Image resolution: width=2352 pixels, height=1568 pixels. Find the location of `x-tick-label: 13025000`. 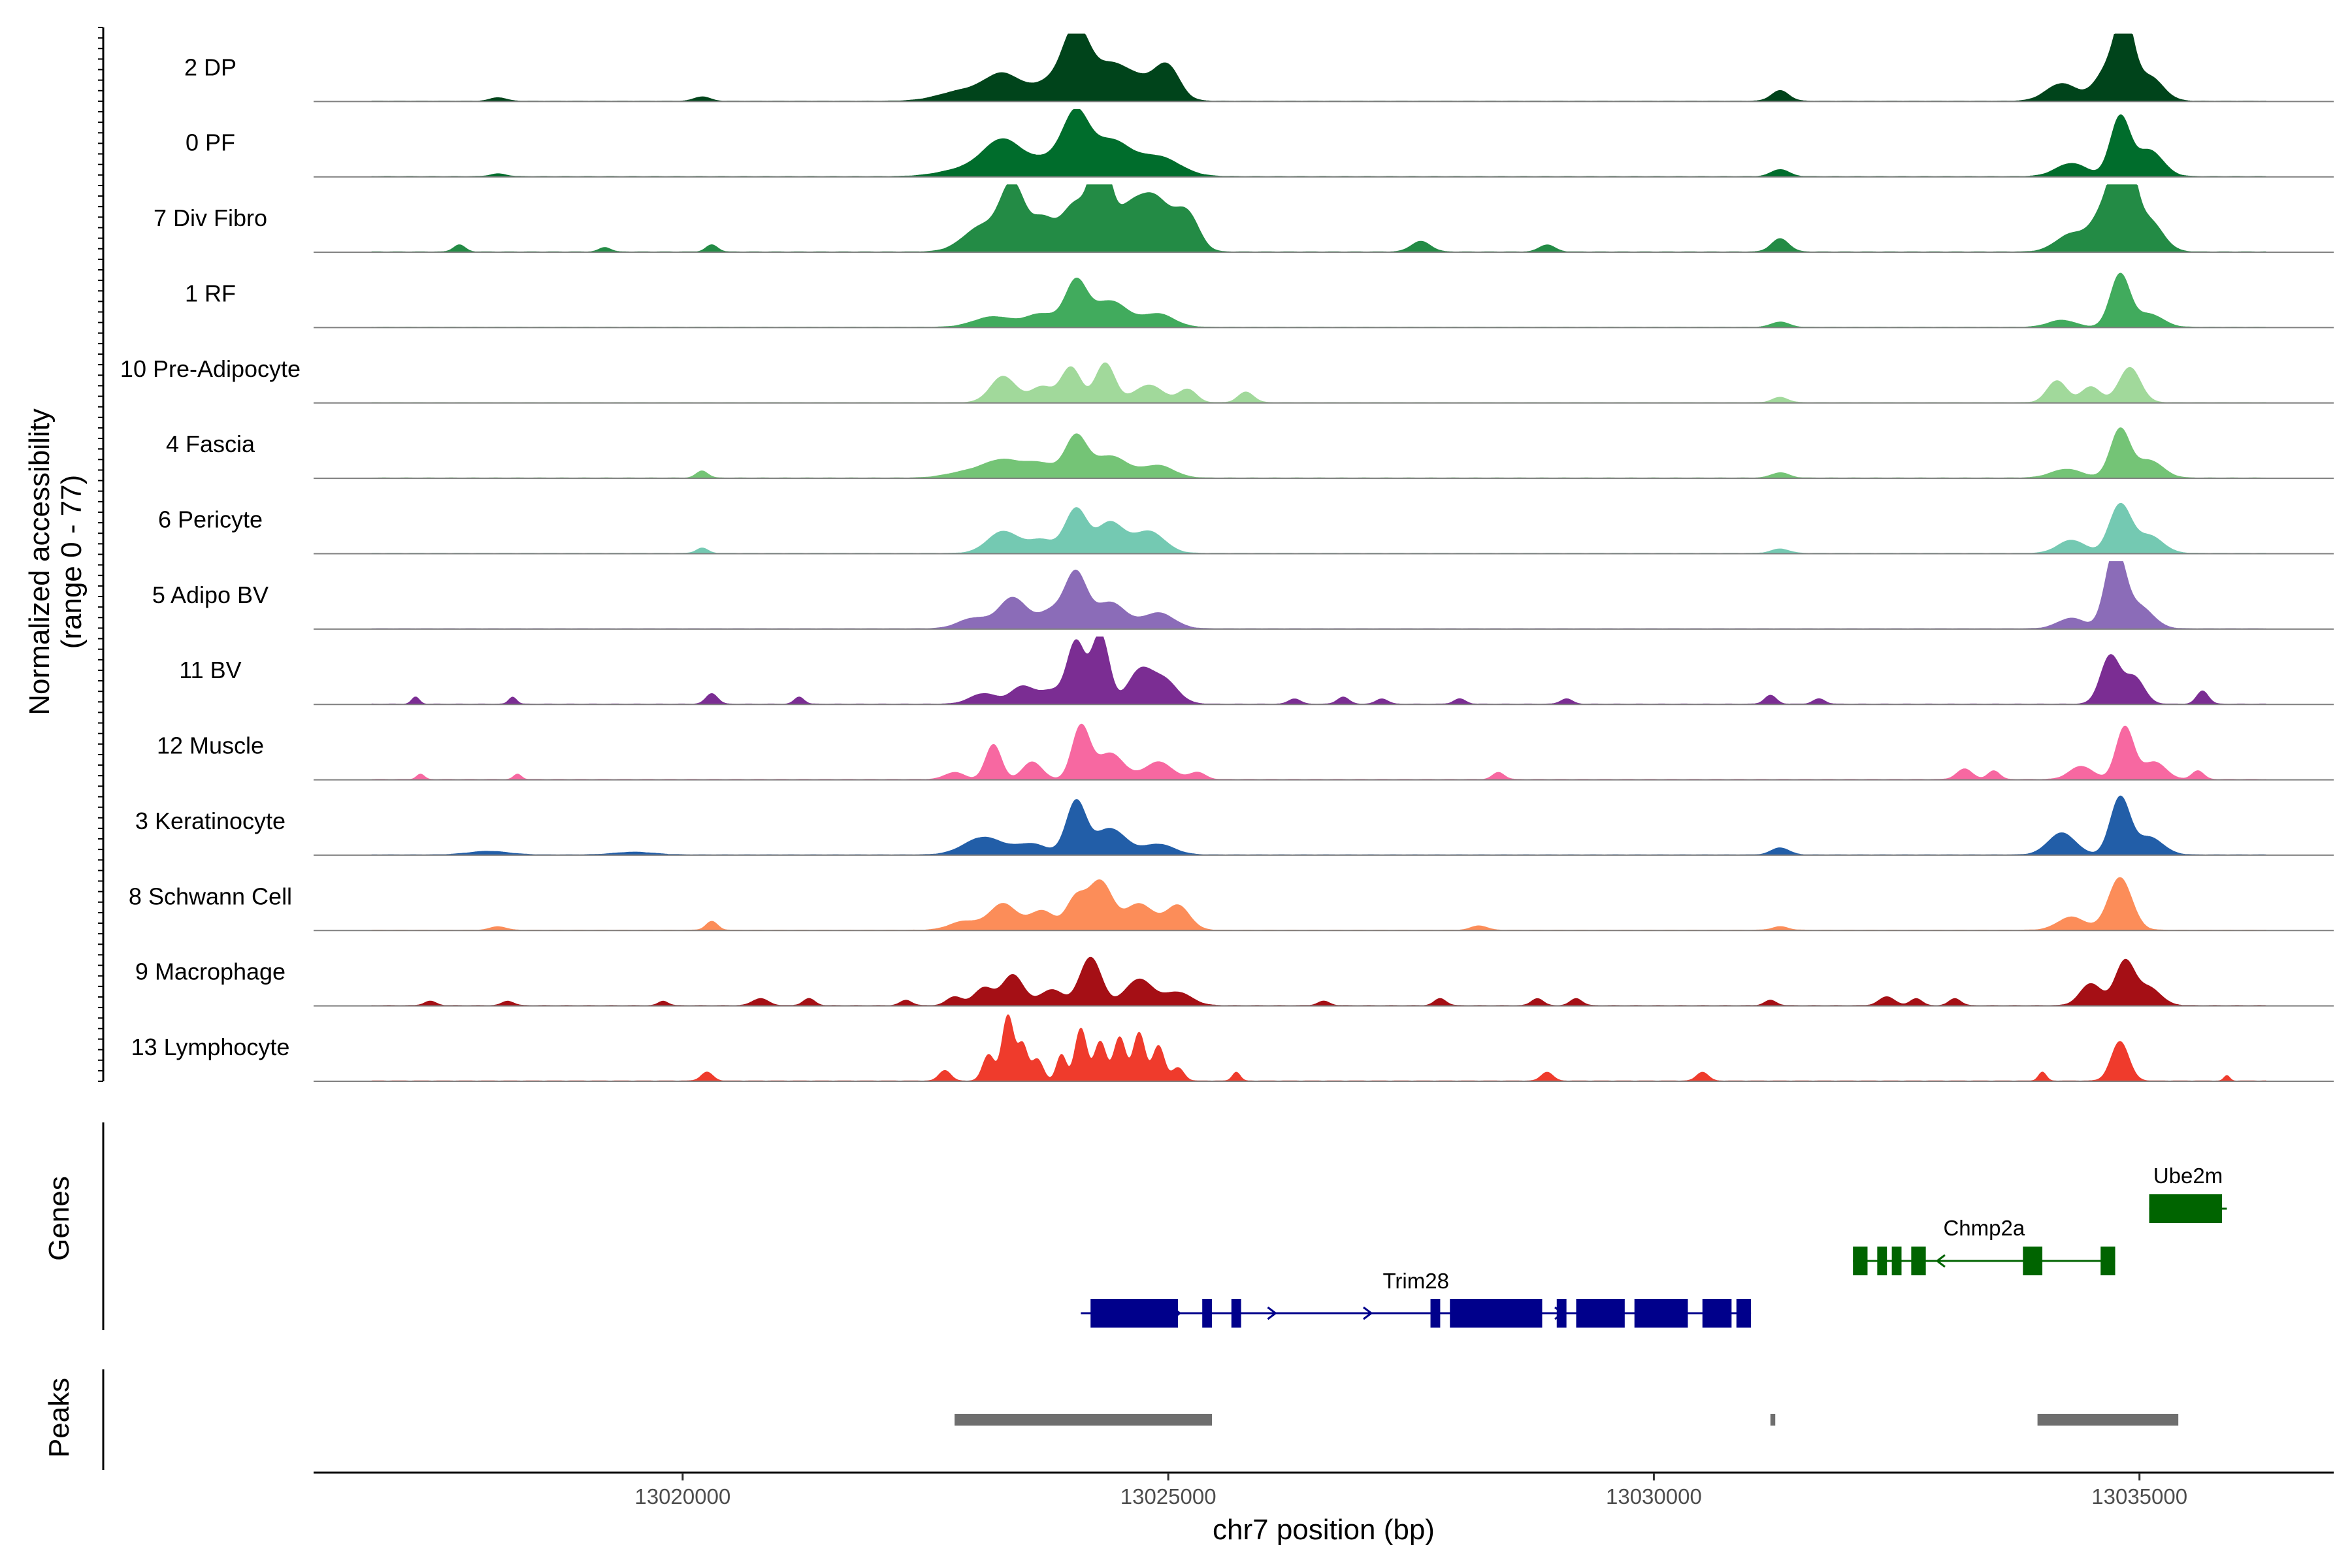

x-tick-label: 13025000 is located at coordinates (1168, 1496).